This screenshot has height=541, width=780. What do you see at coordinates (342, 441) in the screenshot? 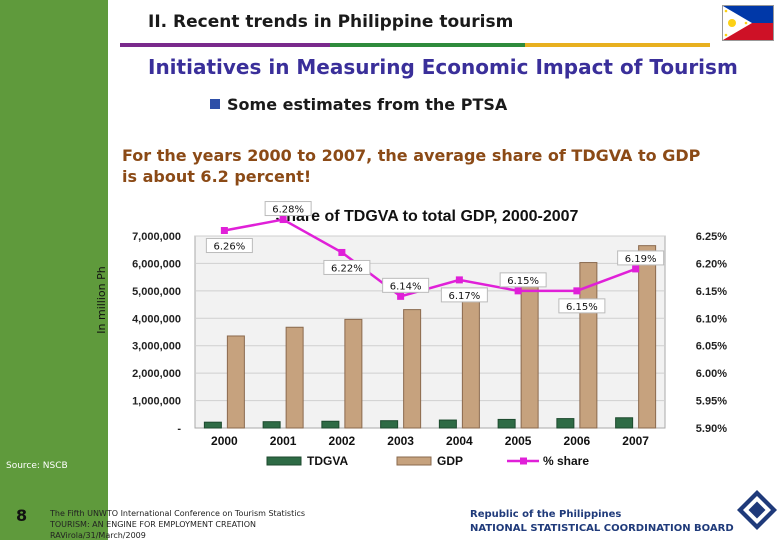
I see `x-tick-label: 2002` at bounding box center [342, 441].